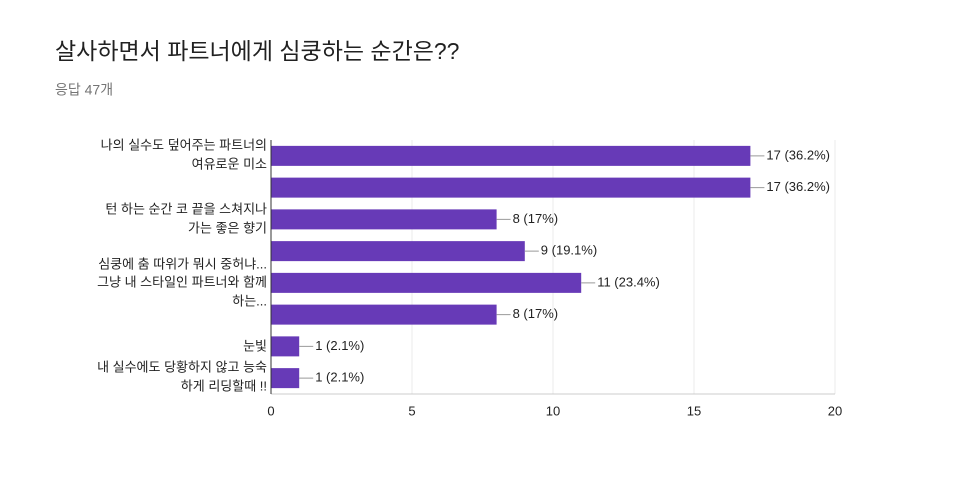  I want to click on y-tick-label: 턴 하는 순간 코 끝을 스쳐지나, so click(186, 208).